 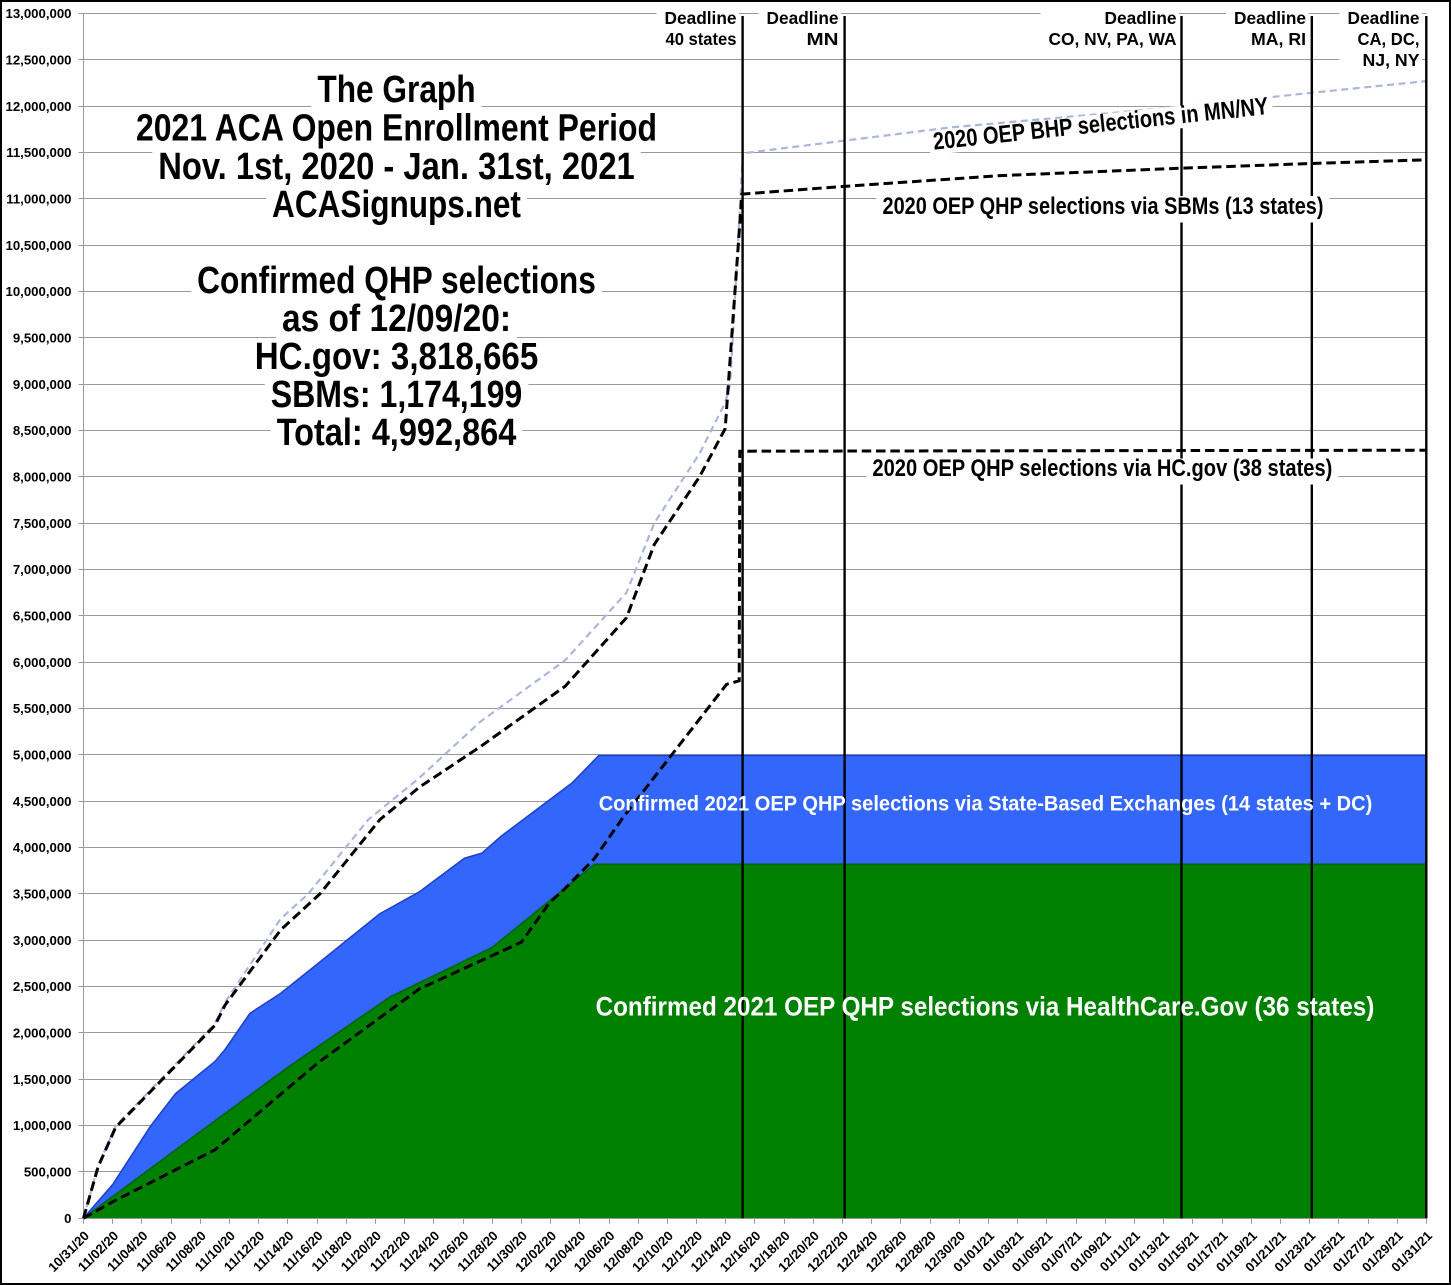 What do you see at coordinates (42, 847) in the screenshot?
I see `svg-text: 4,000,000` at bounding box center [42, 847].